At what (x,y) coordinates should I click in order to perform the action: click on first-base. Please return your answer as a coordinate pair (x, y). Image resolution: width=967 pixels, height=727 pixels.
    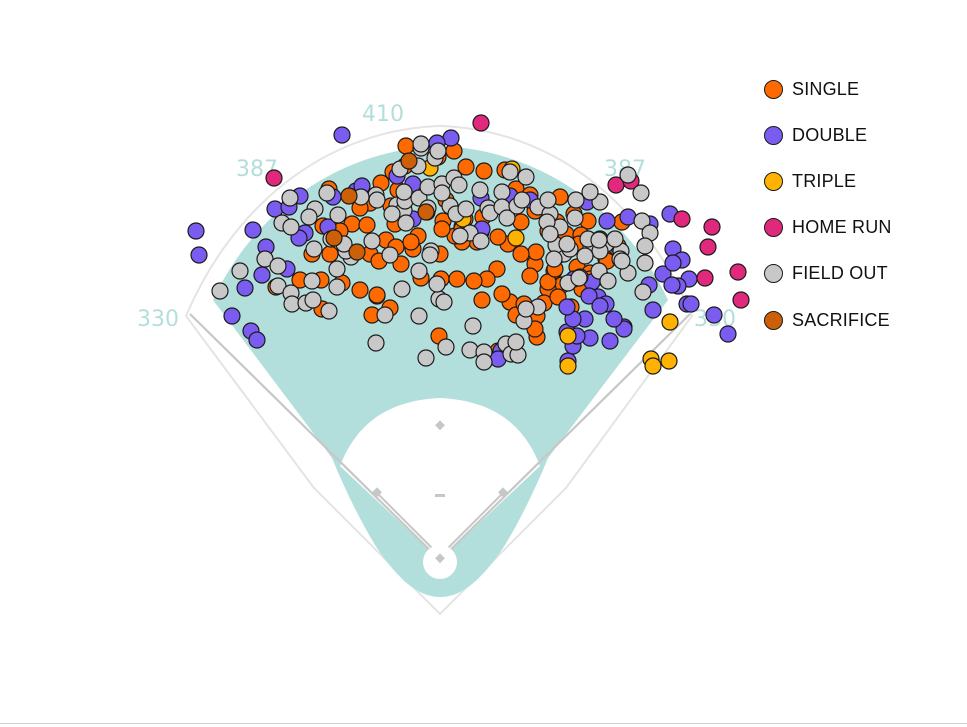
    Looking at the image, I should click on (503, 492).